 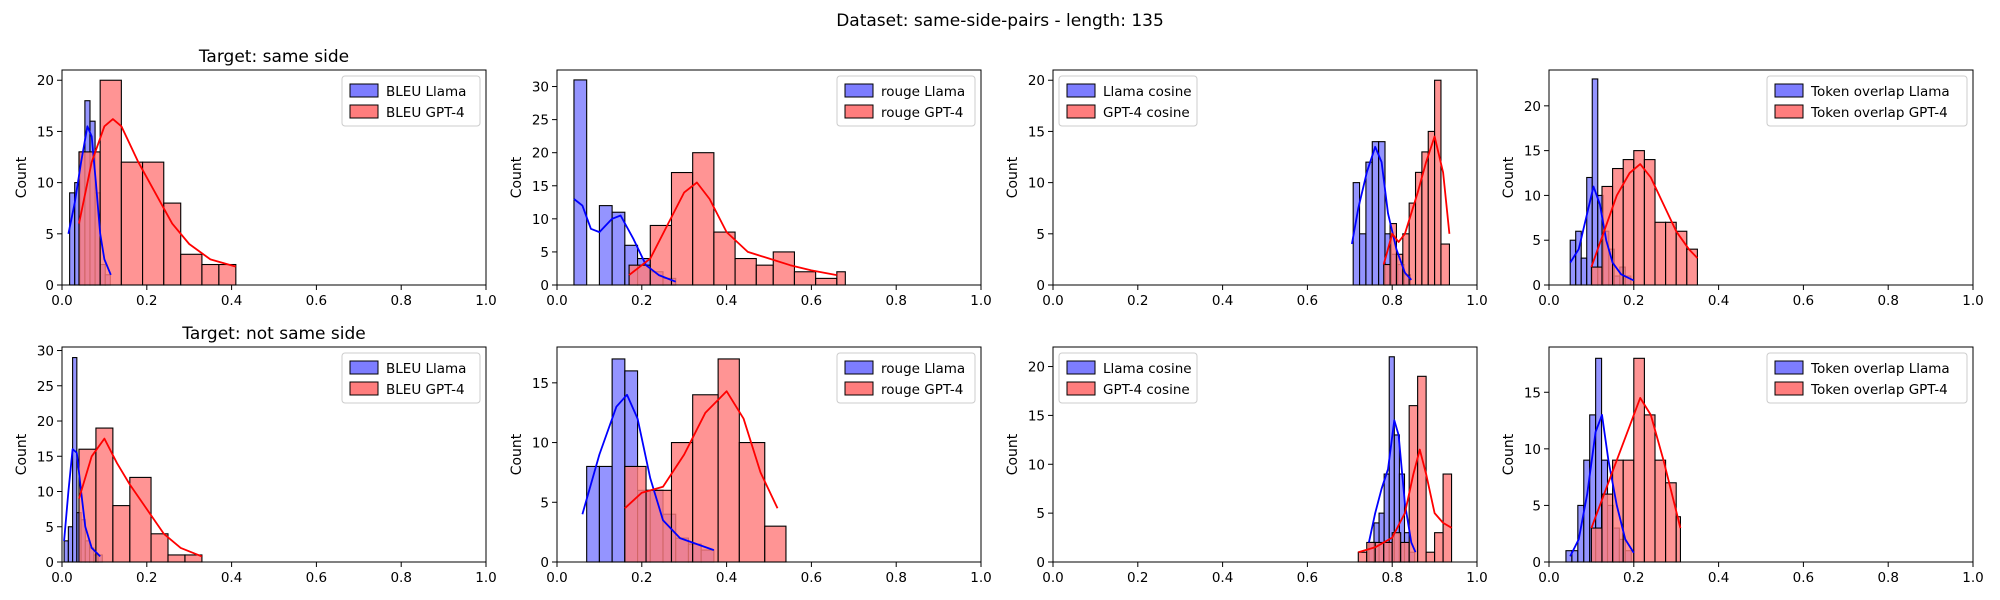 What do you see at coordinates (540, 121) in the screenshot?
I see `y-tick-label: 25` at bounding box center [540, 121].